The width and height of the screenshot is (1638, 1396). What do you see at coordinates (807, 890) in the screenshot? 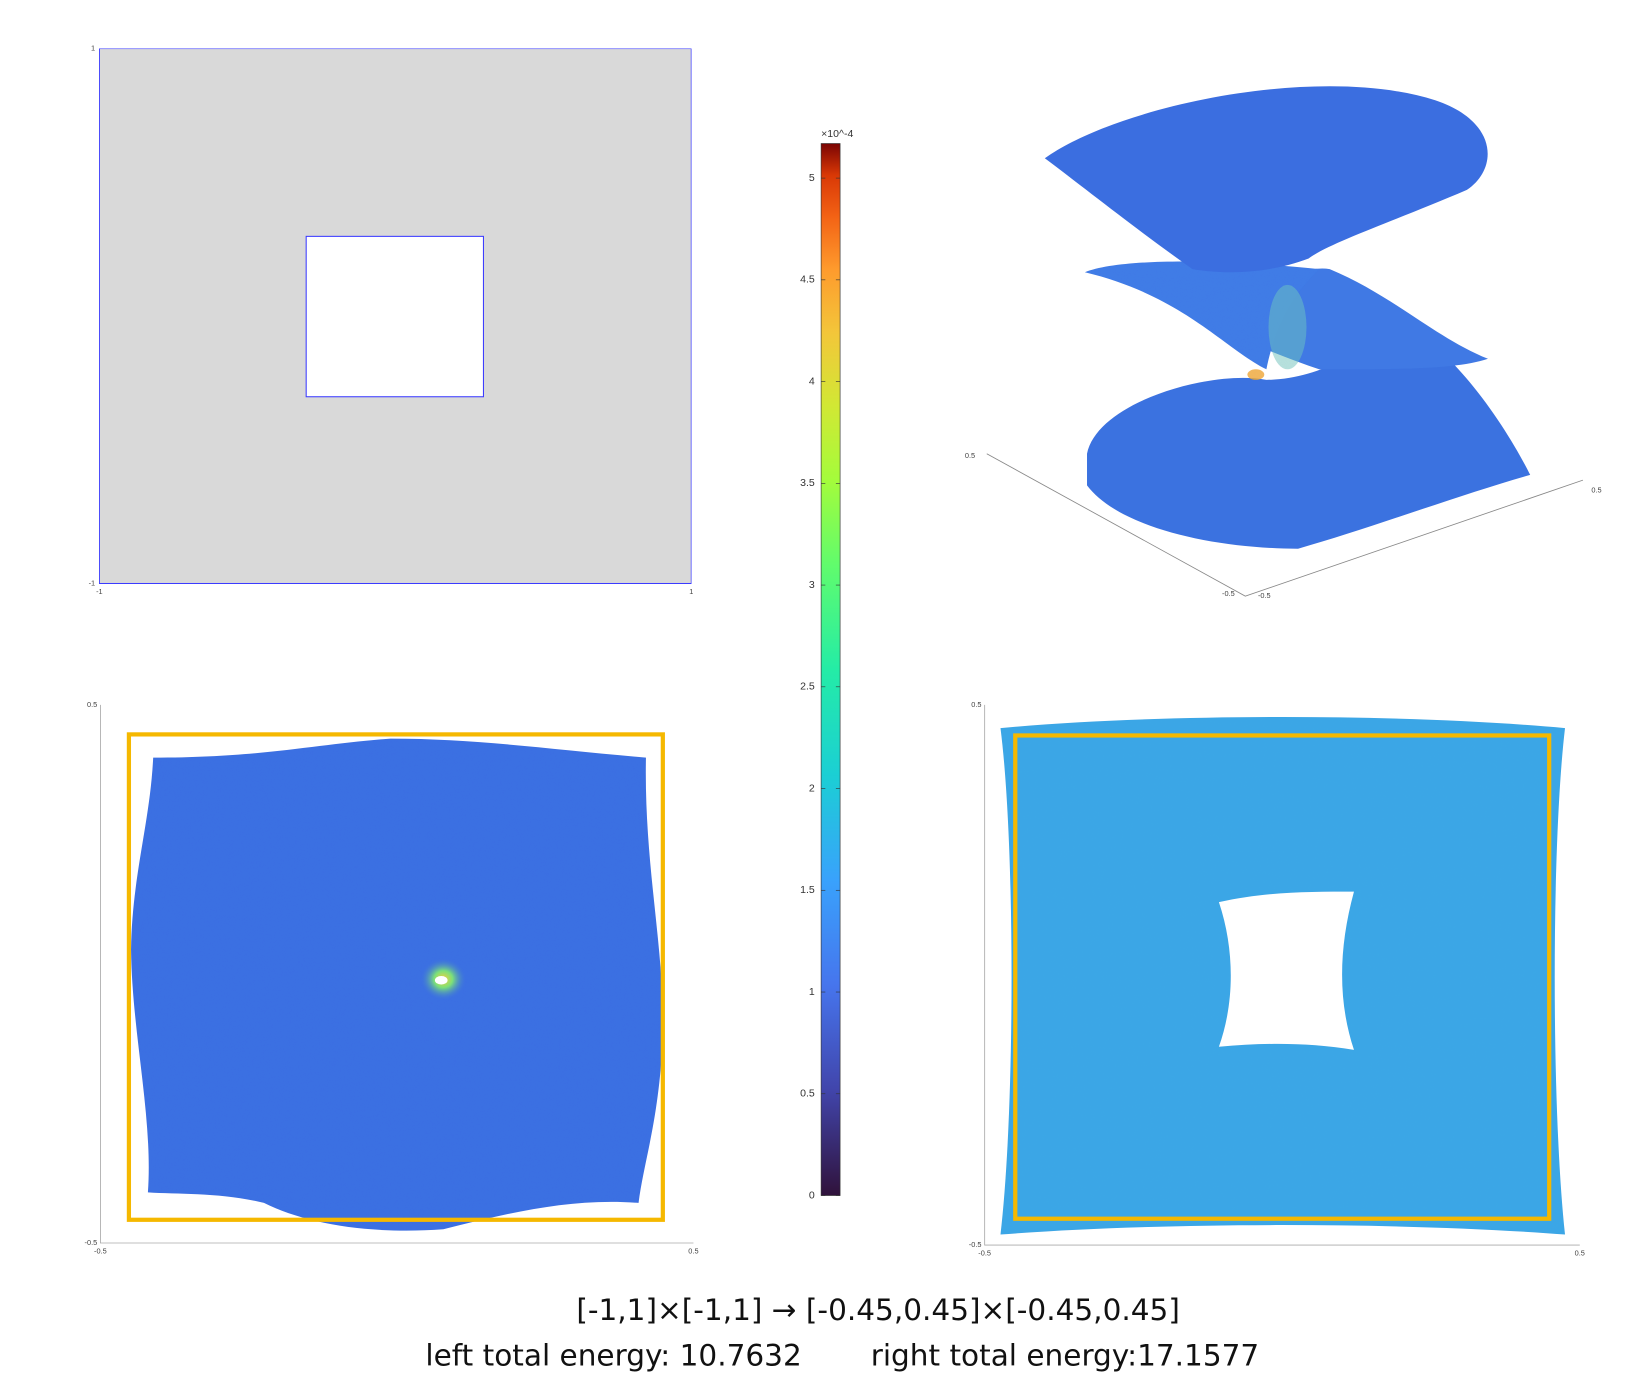
I see `colorbar-tick-label: 1.5` at bounding box center [807, 890].